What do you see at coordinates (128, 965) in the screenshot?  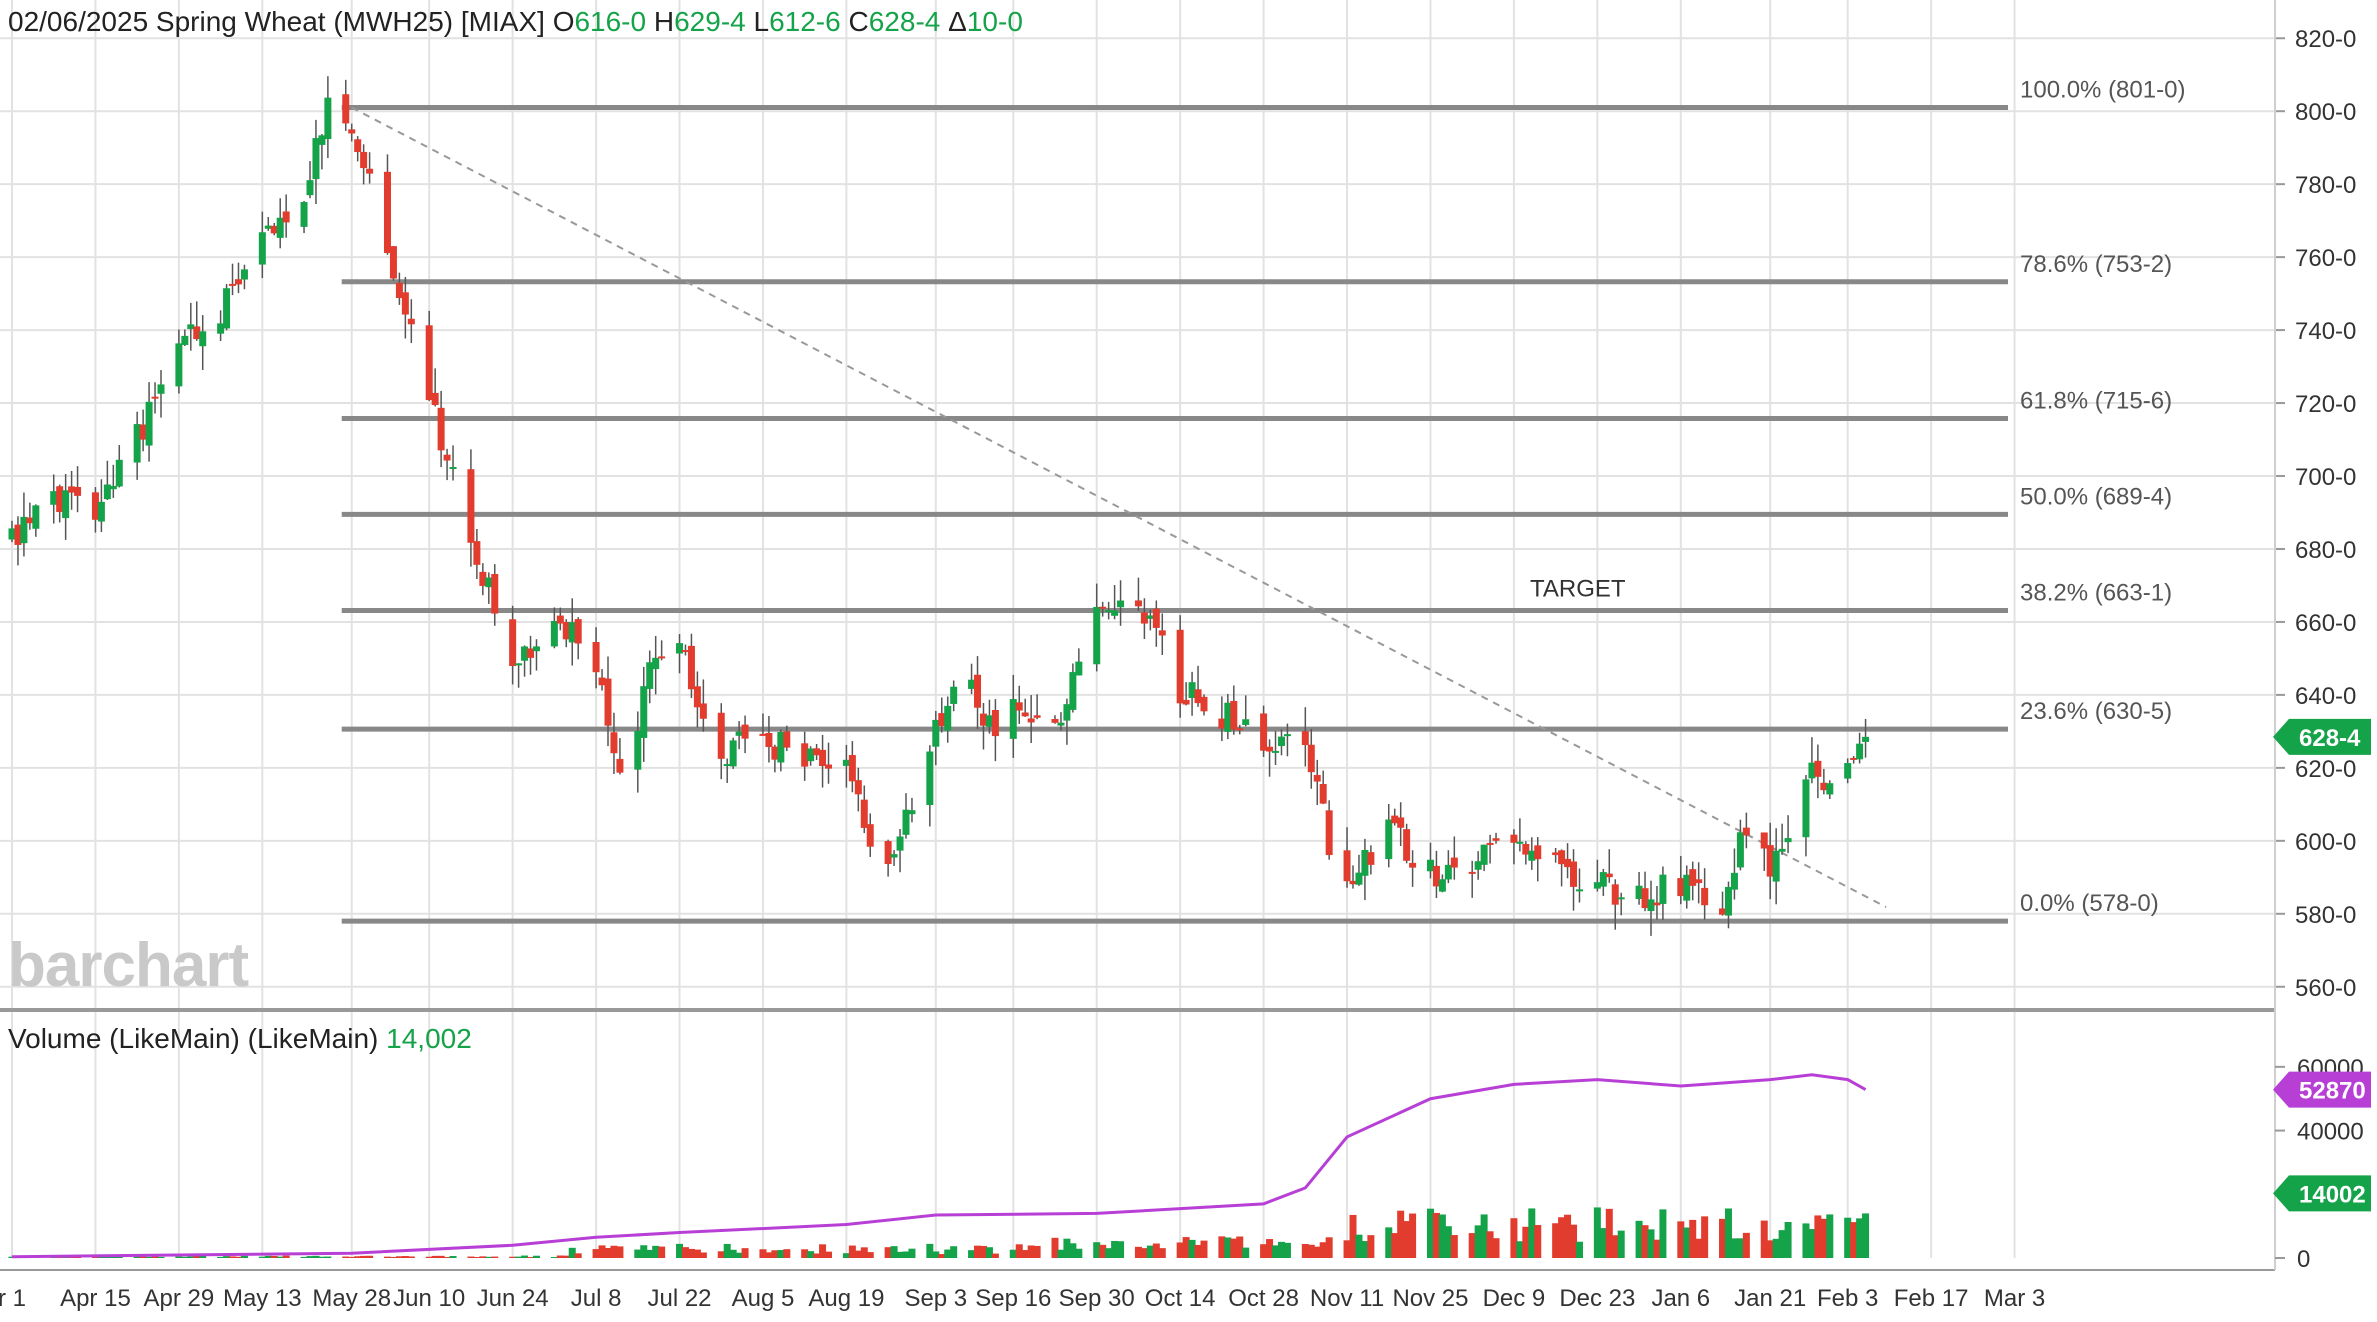 I see `barchart-watermark: barchart` at bounding box center [128, 965].